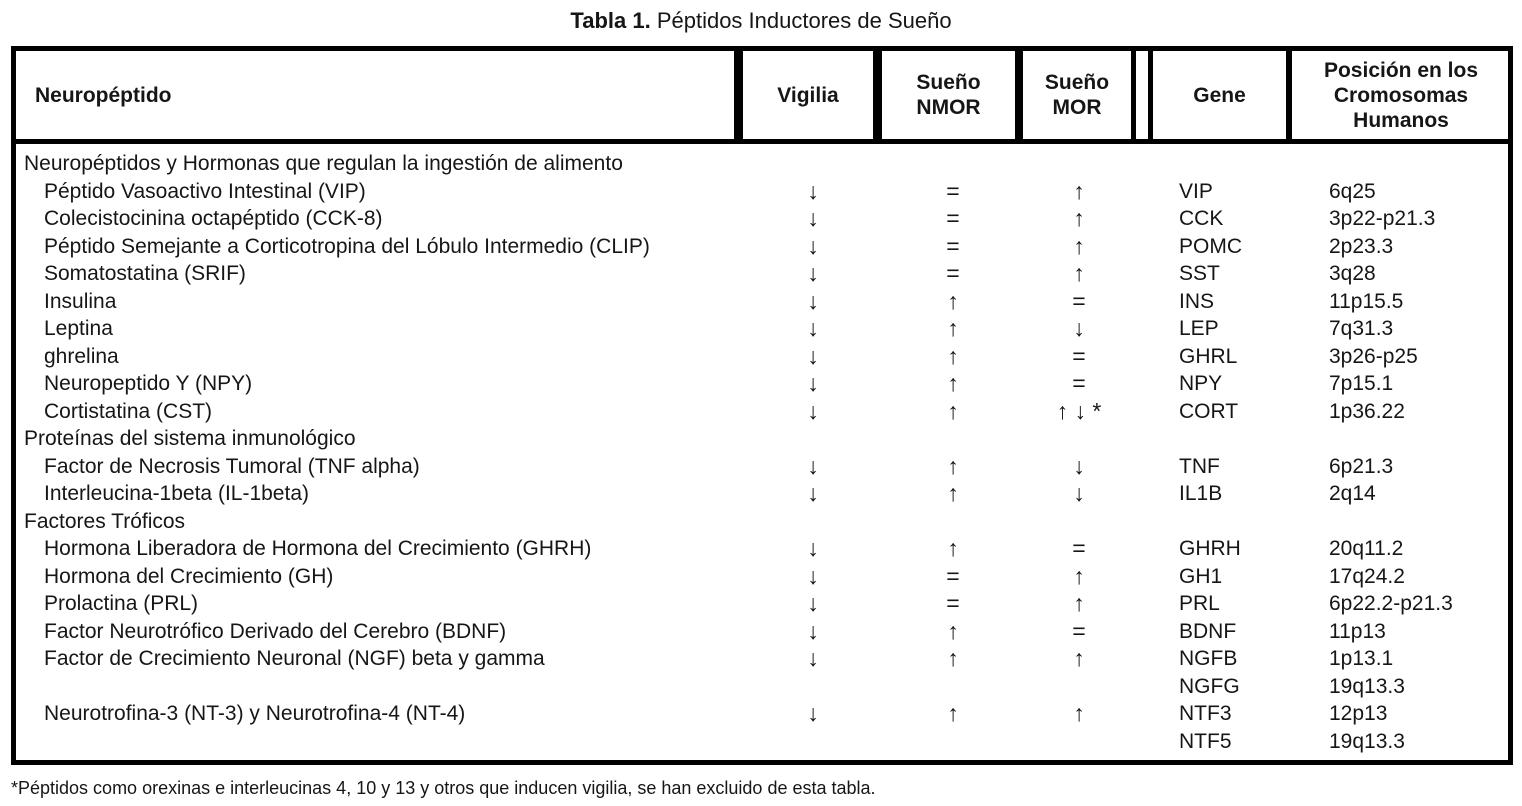  What do you see at coordinates (205, 191) in the screenshot?
I see `neuropeptide-label: Péptido Vasoactivo Intestinal (VIP)` at bounding box center [205, 191].